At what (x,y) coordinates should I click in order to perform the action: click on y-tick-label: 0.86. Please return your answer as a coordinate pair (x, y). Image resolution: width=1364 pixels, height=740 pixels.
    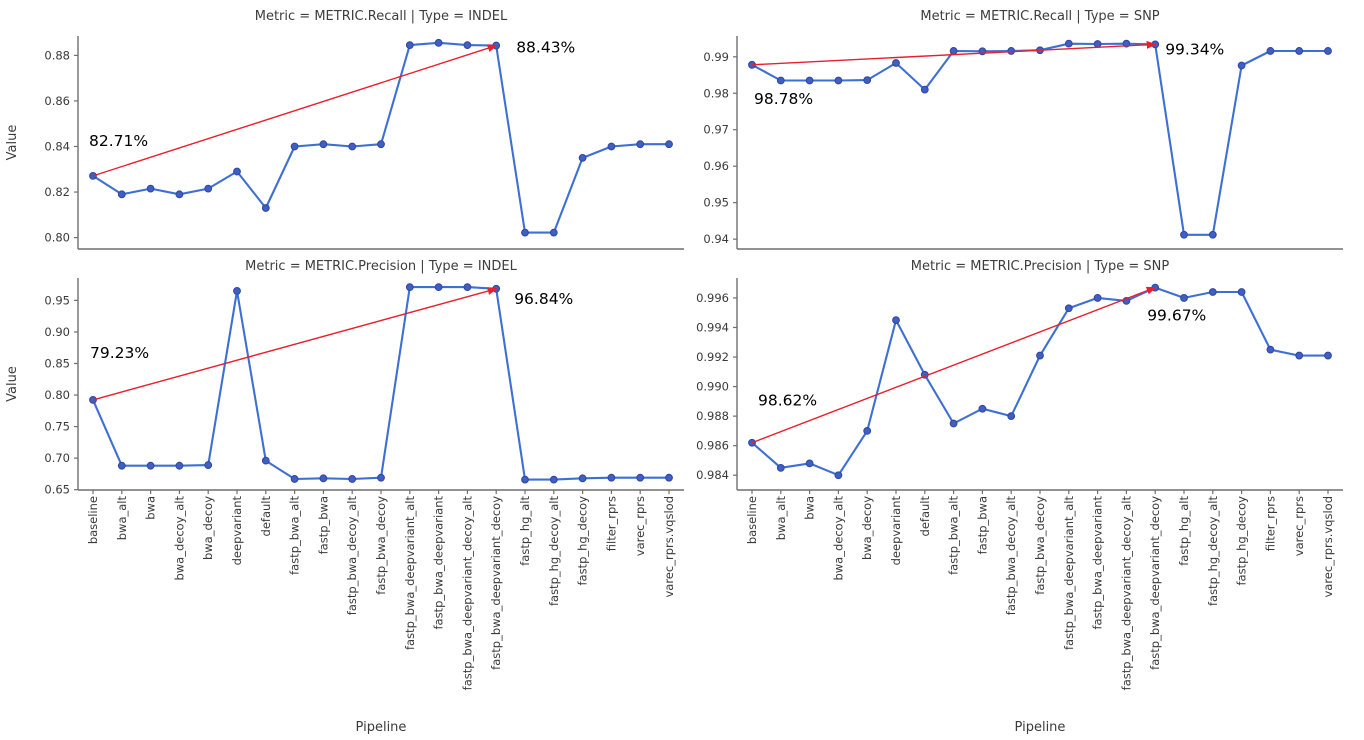
    Looking at the image, I should click on (57, 101).